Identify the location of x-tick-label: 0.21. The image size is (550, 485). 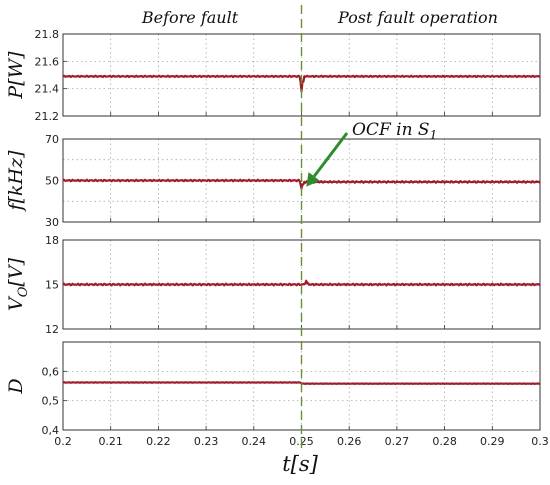
(110, 441).